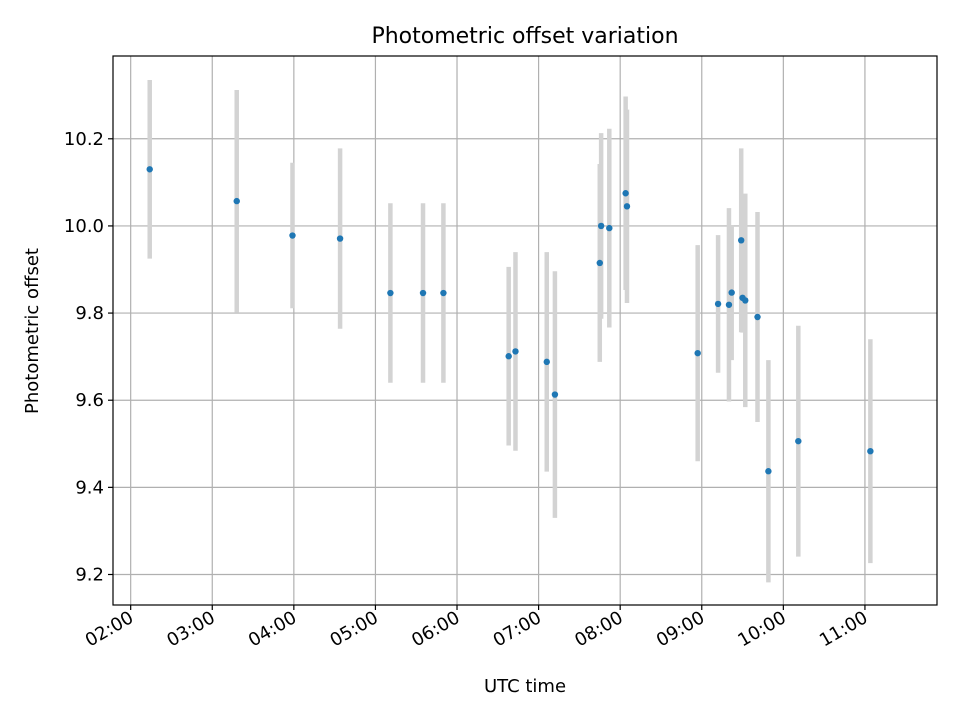 Image resolution: width=960 pixels, height=724 pixels. I want to click on x-axis-label: UTC time, so click(525, 686).